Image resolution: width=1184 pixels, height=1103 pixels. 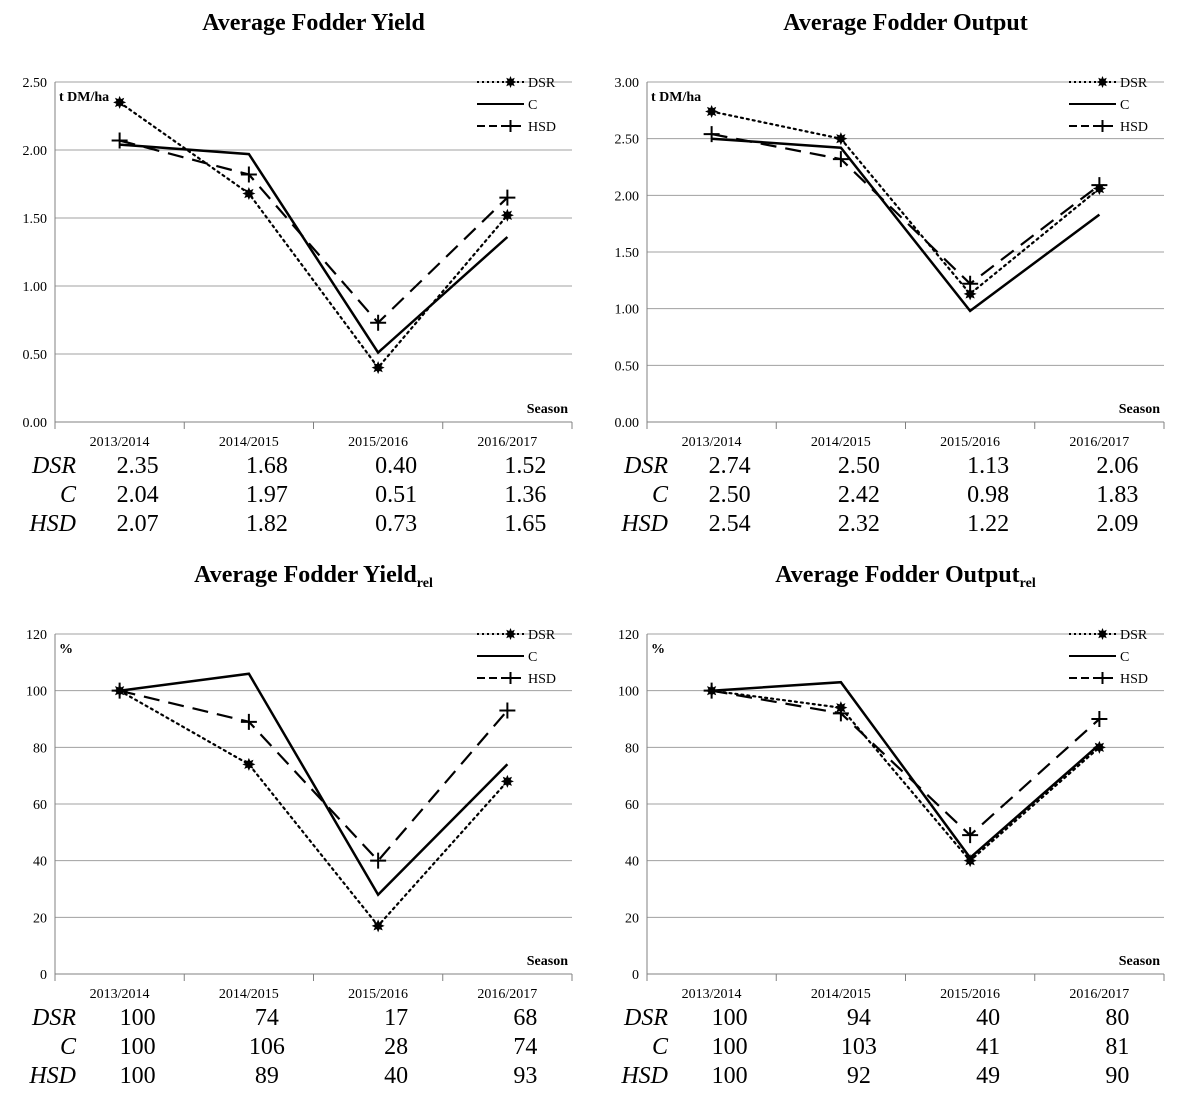 What do you see at coordinates (396, 1047) in the screenshot?
I see `table-cell: 28` at bounding box center [396, 1047].